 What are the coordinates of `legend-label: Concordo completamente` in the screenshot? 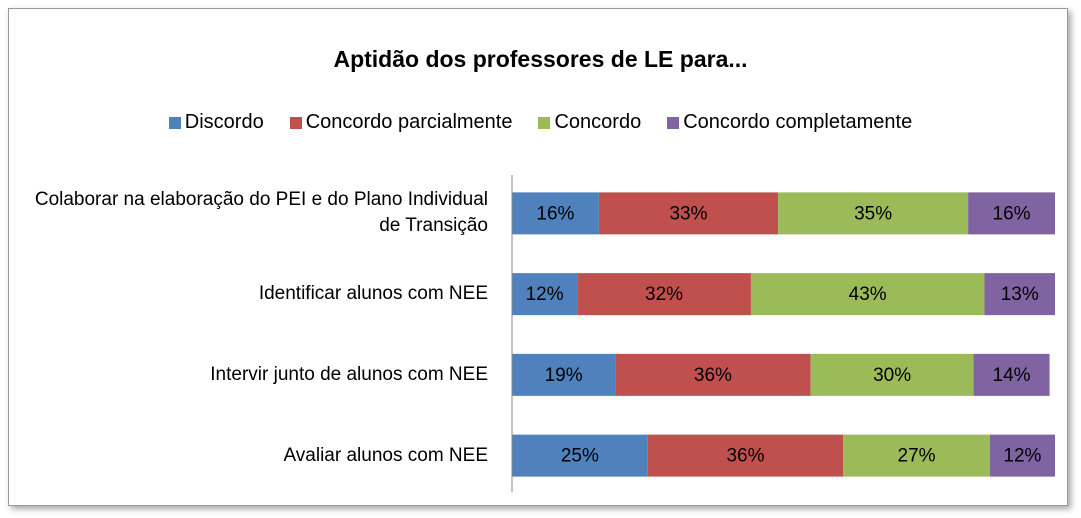 It's located at (798, 122).